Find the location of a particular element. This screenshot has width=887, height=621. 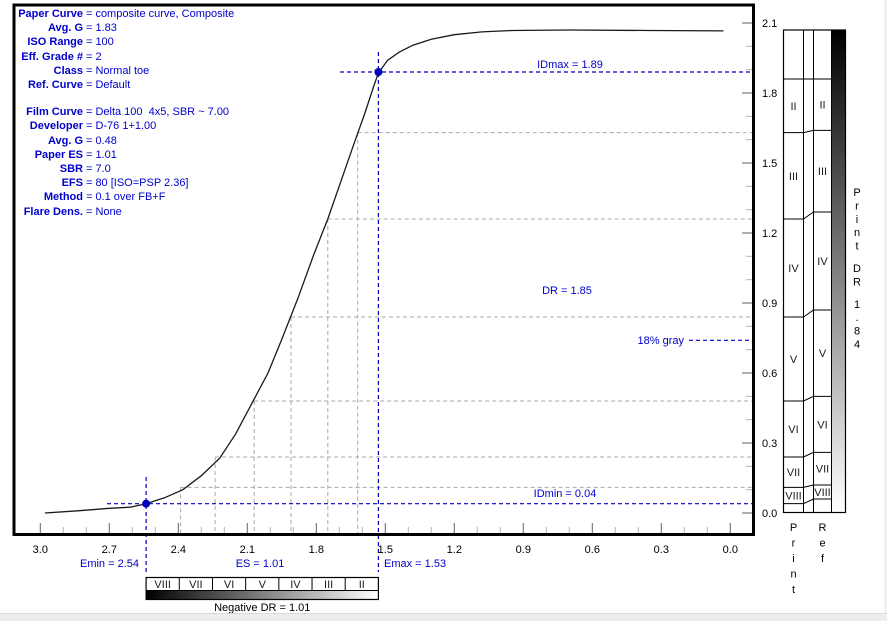

info-row: Ref. Curve = Default is located at coordinates (125, 85).